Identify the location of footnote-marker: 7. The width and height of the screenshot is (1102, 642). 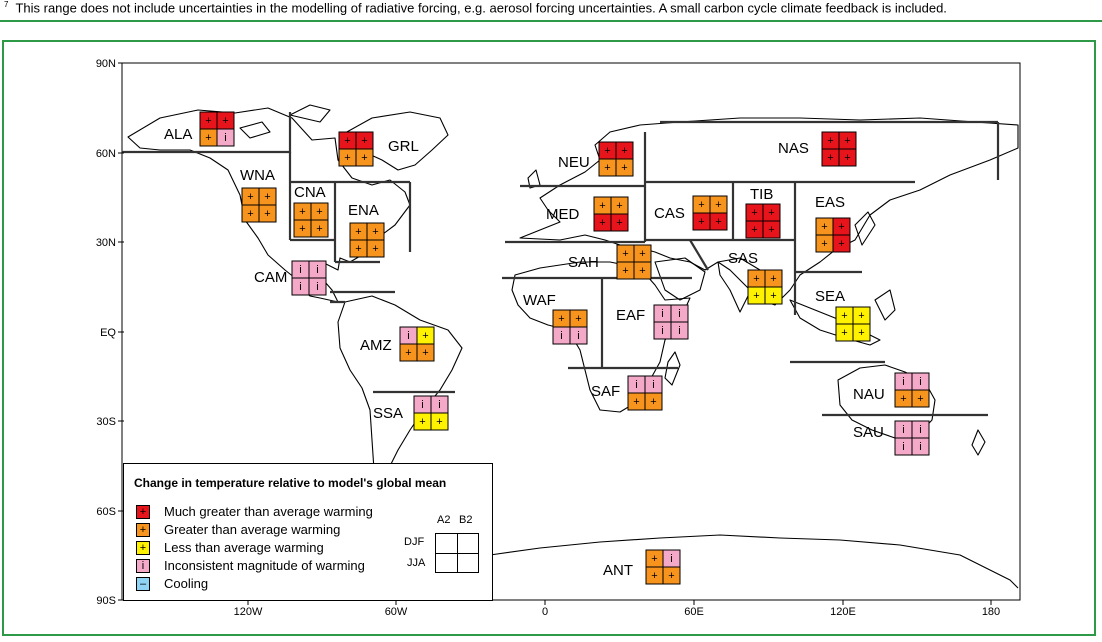
(6, 4).